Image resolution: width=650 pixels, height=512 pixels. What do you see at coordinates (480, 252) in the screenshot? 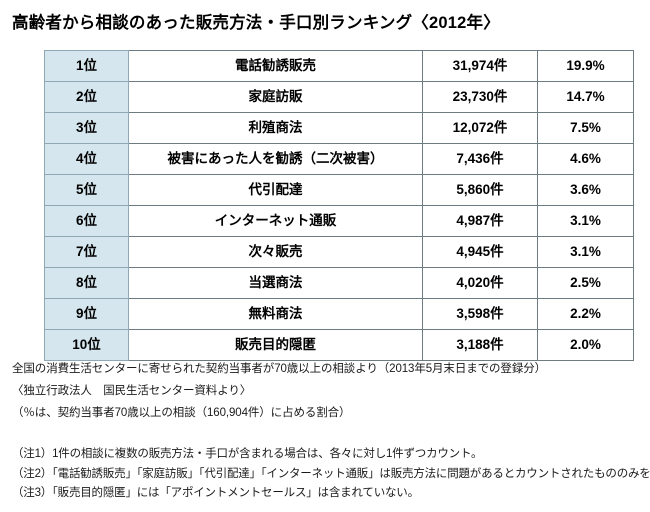
I see `count-cell: 4,945件` at bounding box center [480, 252].